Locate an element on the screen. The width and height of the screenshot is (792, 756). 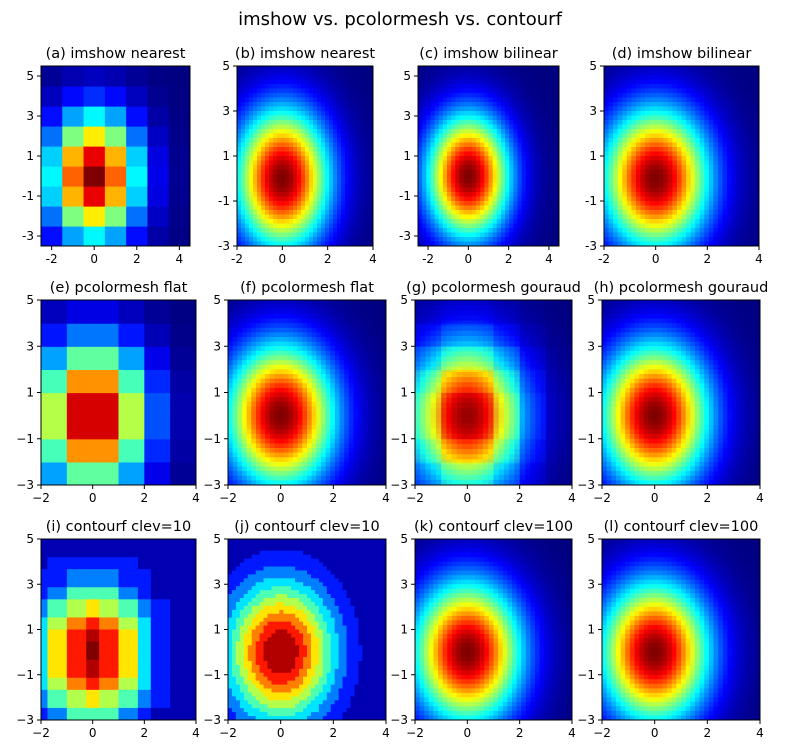
heatmap-a is located at coordinates (115, 156).